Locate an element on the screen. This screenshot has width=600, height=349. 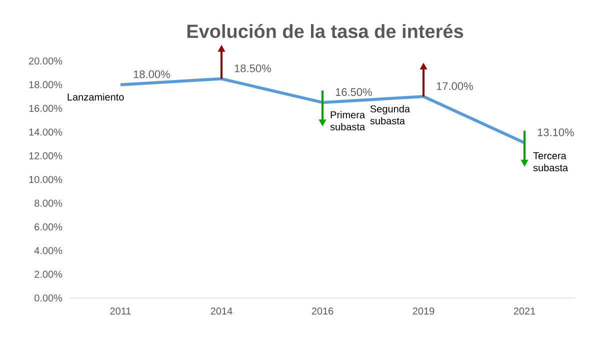
y-tick-label: 18.00% is located at coordinates (45, 84).